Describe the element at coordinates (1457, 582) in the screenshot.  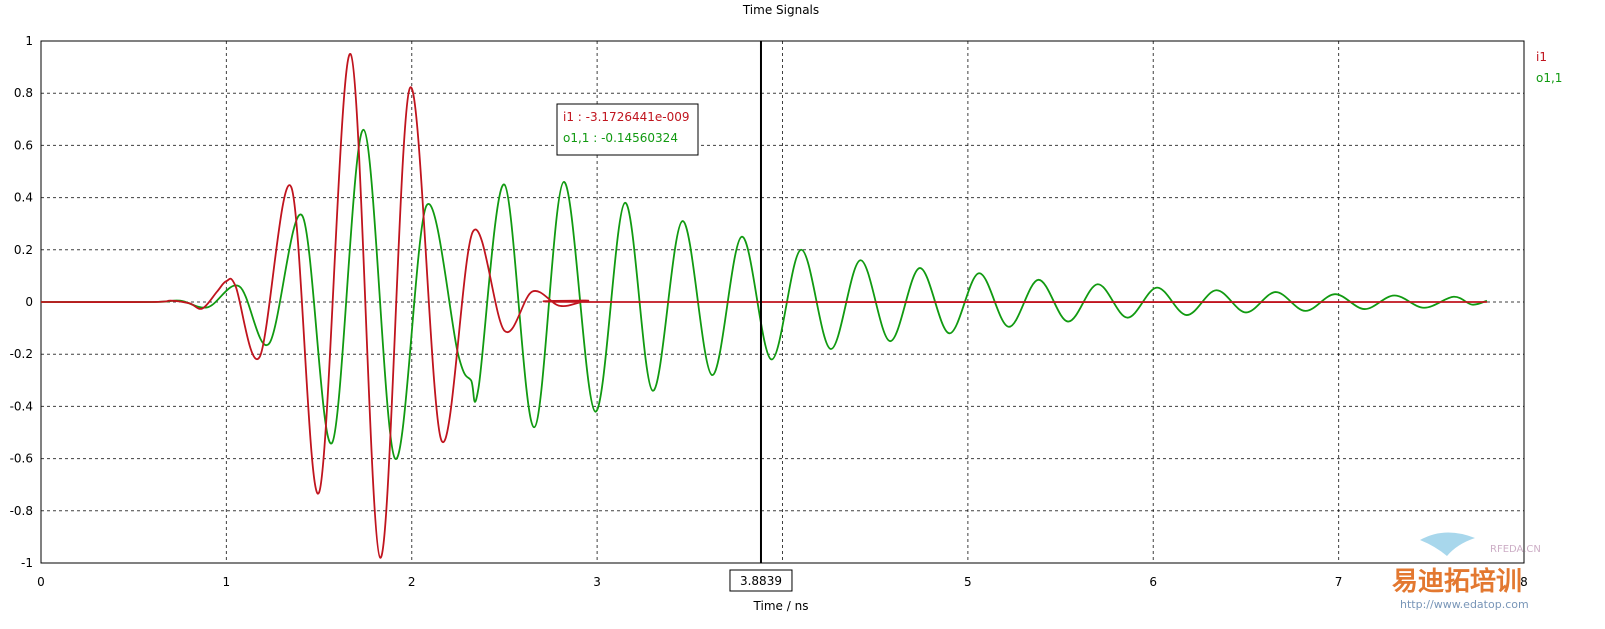
I see `watermark-brand: 易迪拓培训` at that location.